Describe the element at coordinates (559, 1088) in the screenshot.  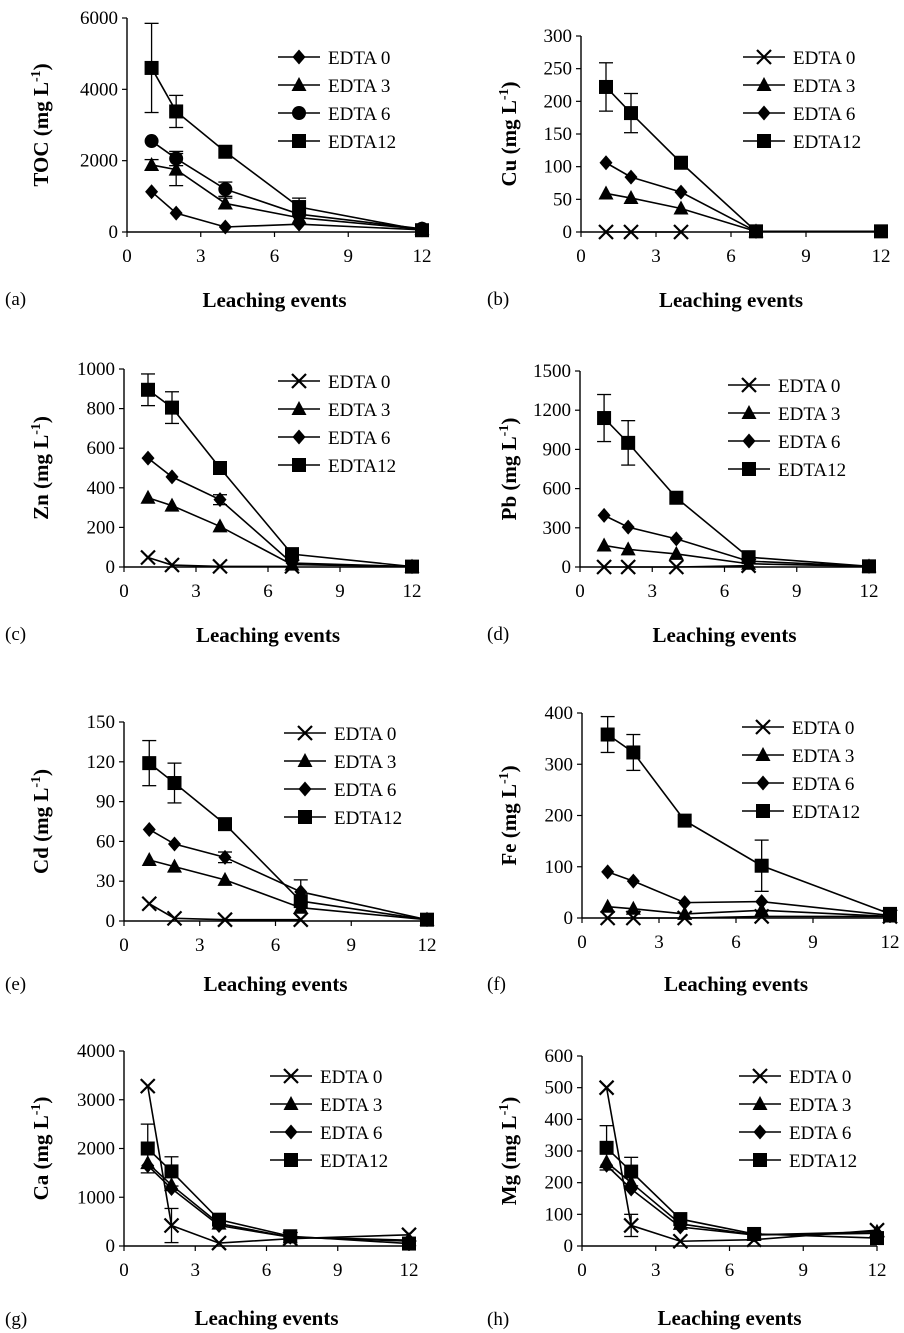
I see `y-tick-label: 500` at that location.